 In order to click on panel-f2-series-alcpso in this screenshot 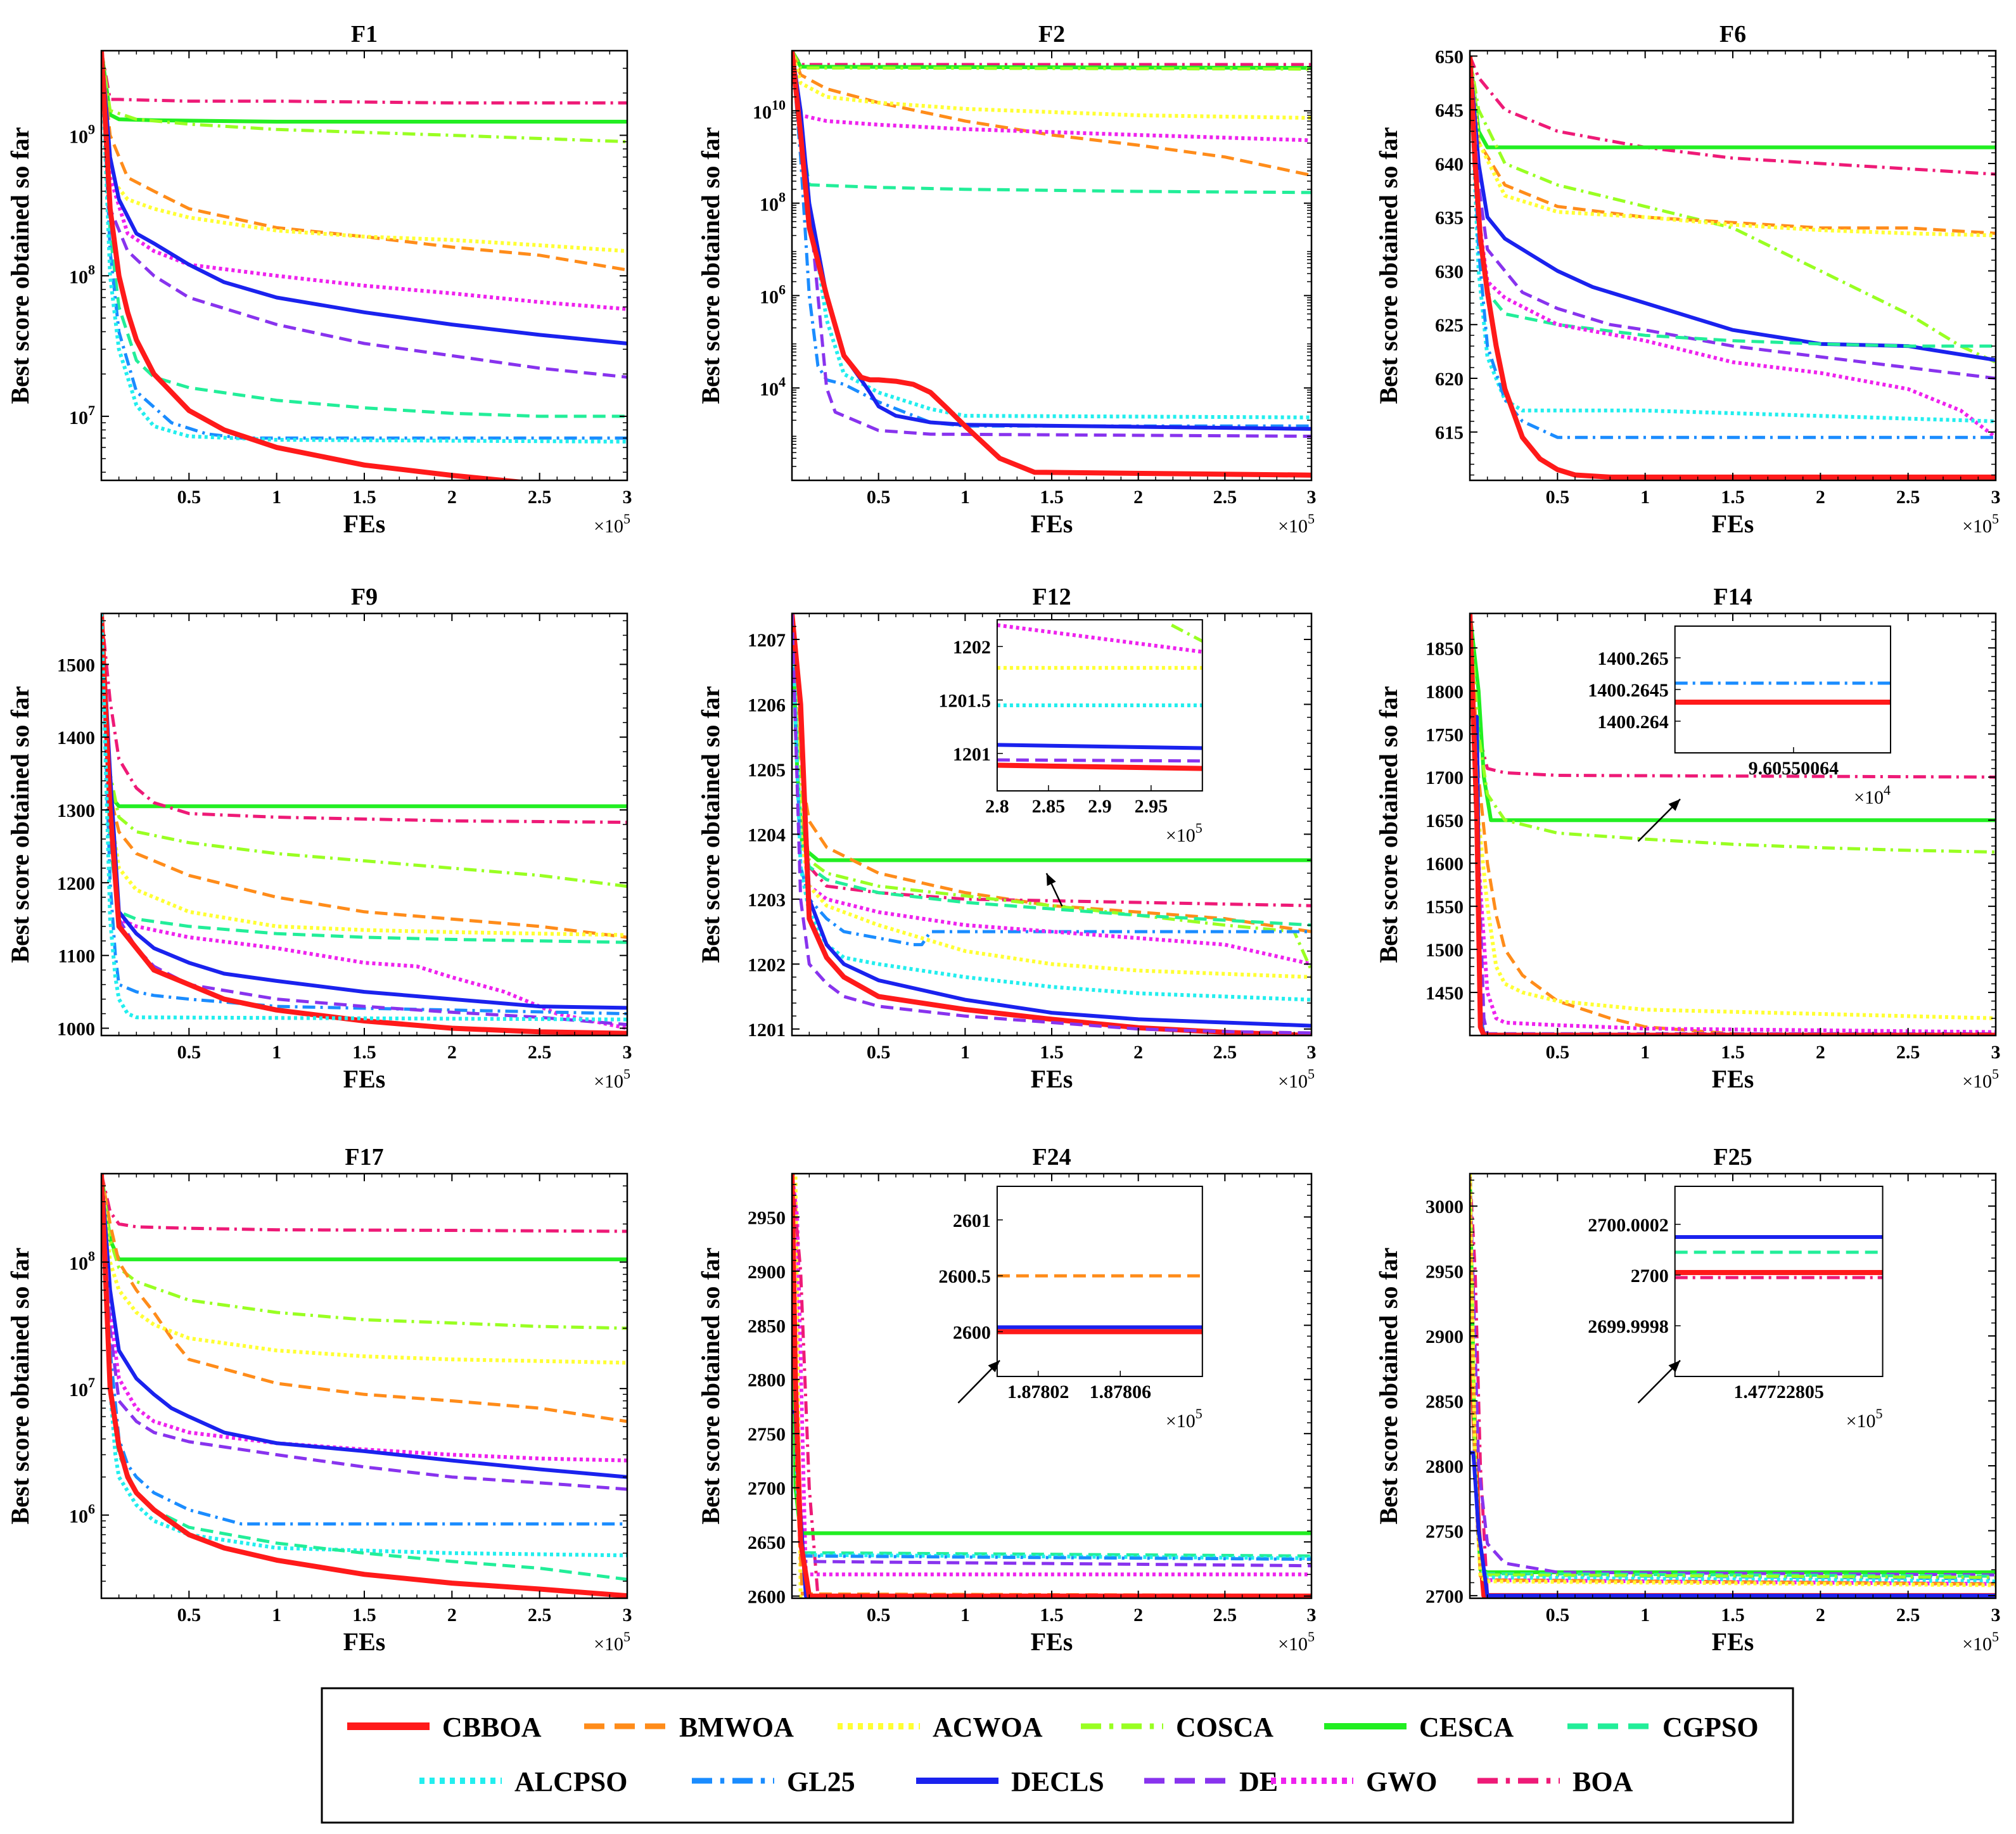, I will do `click(1051, 236)`.